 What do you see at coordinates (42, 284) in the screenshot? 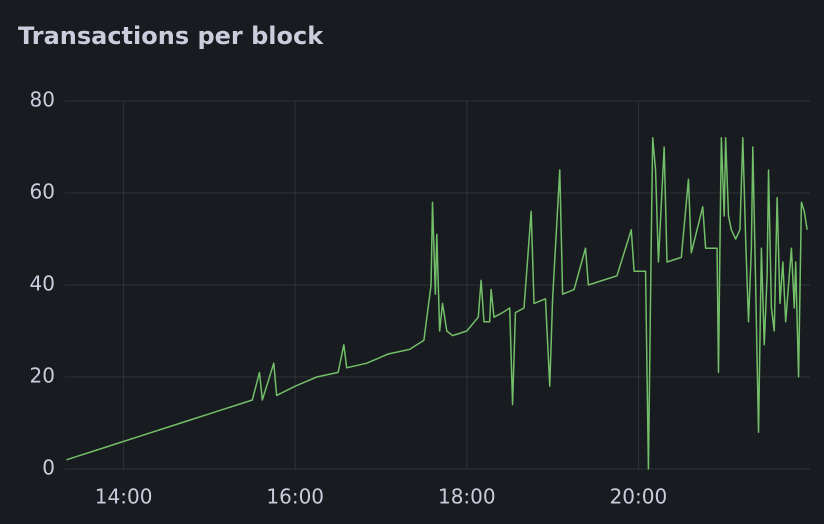
I see `y-tick-label: 40` at bounding box center [42, 284].